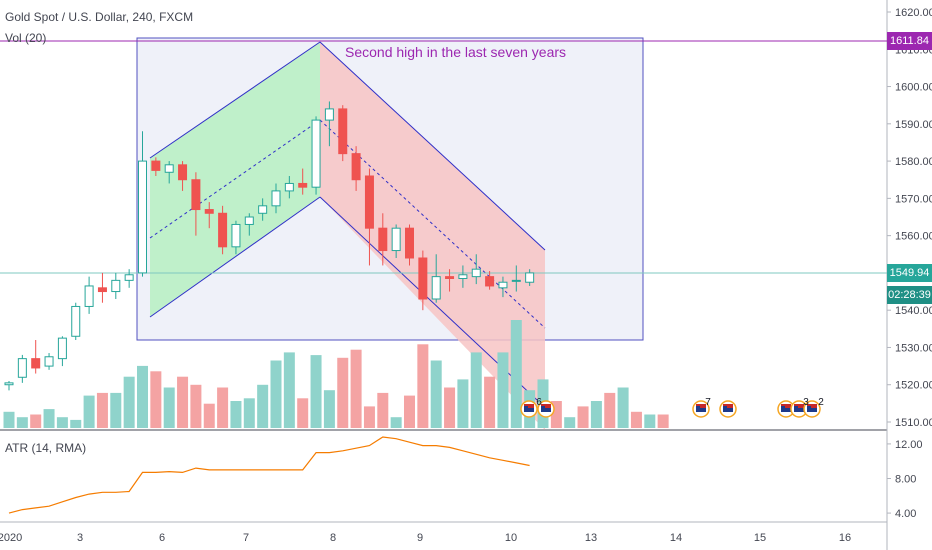 This screenshot has height=550, width=932. What do you see at coordinates (235, 179) in the screenshot?
I see `ascending-channel-mid-line` at bounding box center [235, 179].